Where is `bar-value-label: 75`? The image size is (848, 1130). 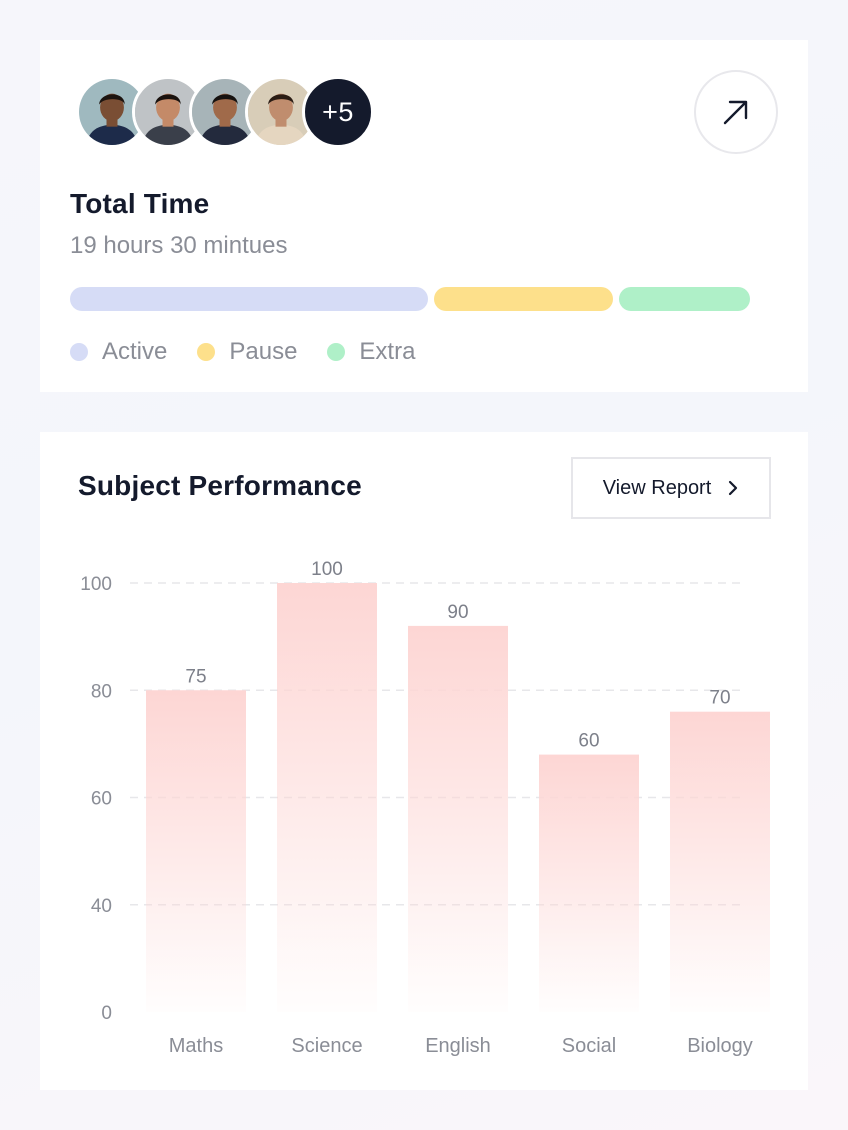 bar-value-label: 75 is located at coordinates (195, 676).